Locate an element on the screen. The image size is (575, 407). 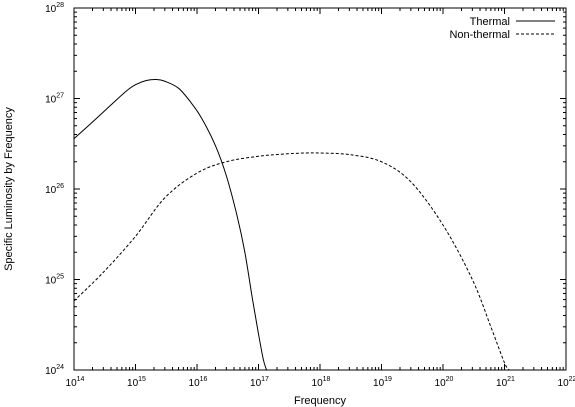
x-axis-label: Frequency is located at coordinates (320, 401).